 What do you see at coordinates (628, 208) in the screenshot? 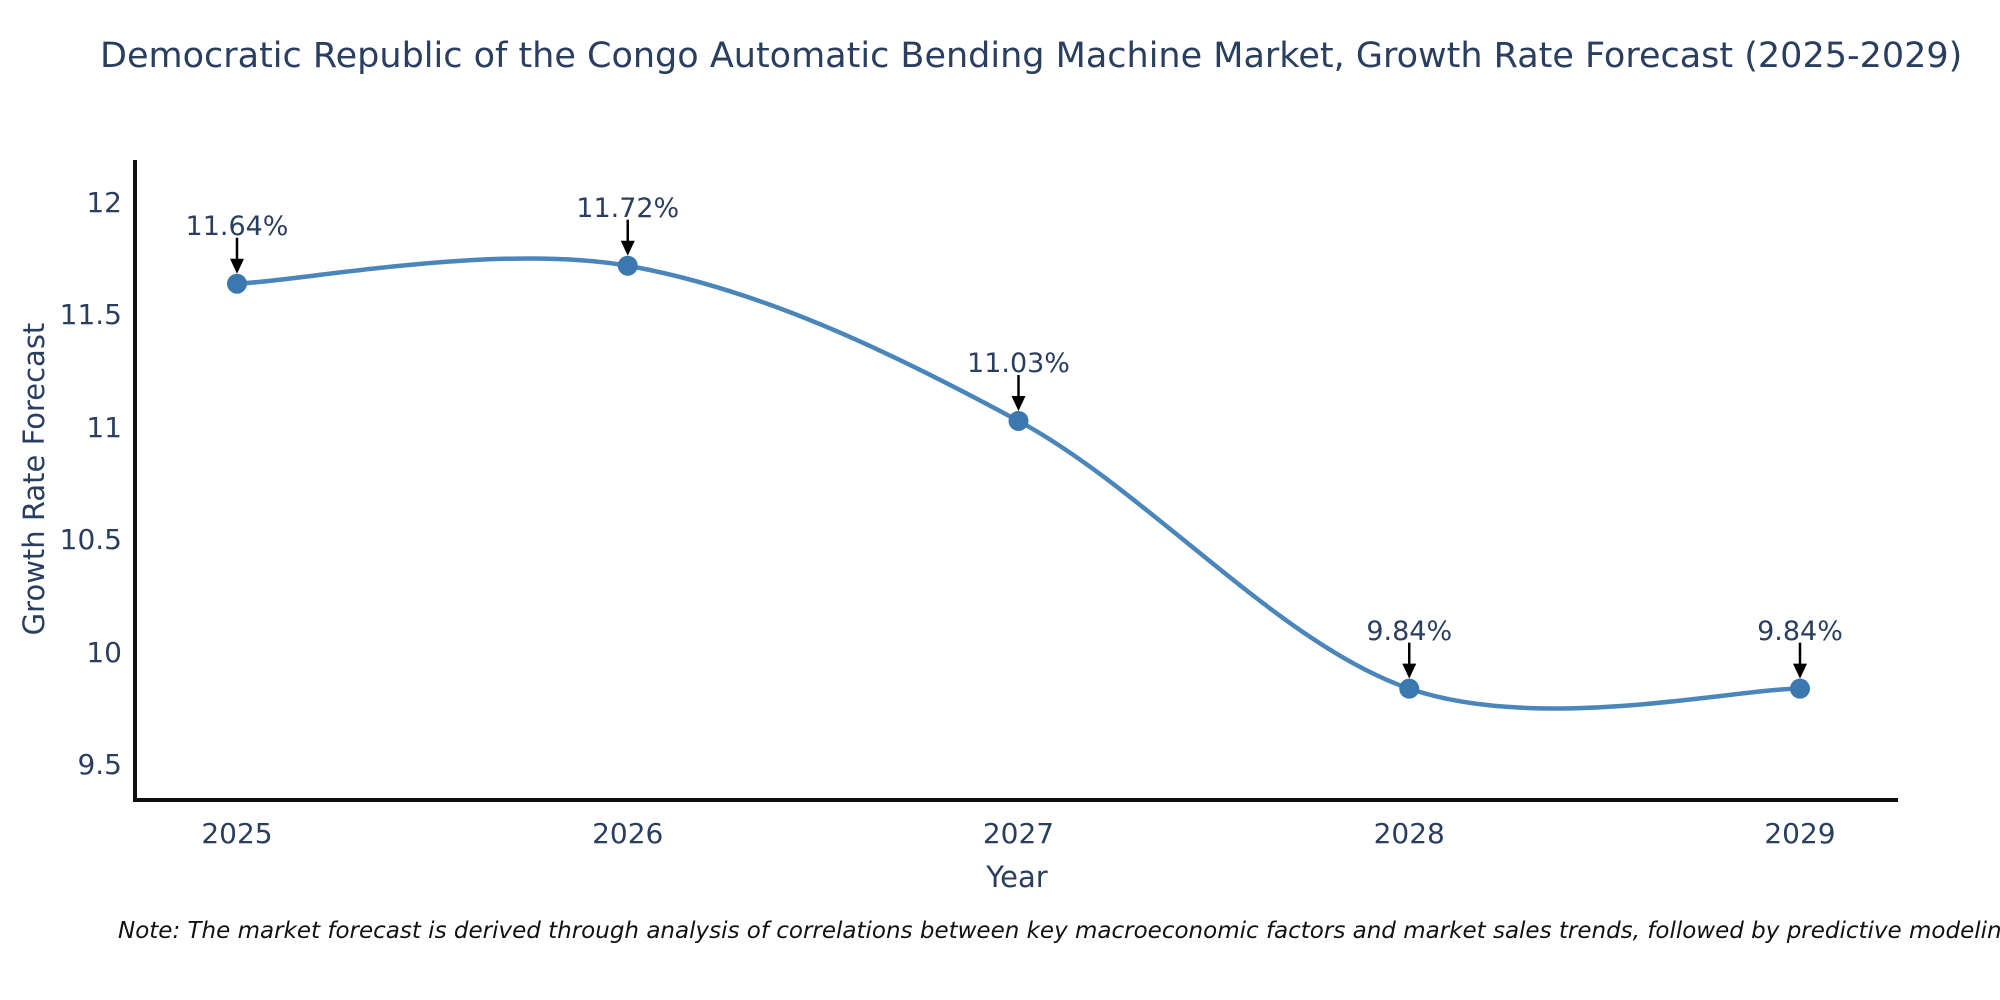
I see `point-value-label: 11.72%` at bounding box center [628, 208].